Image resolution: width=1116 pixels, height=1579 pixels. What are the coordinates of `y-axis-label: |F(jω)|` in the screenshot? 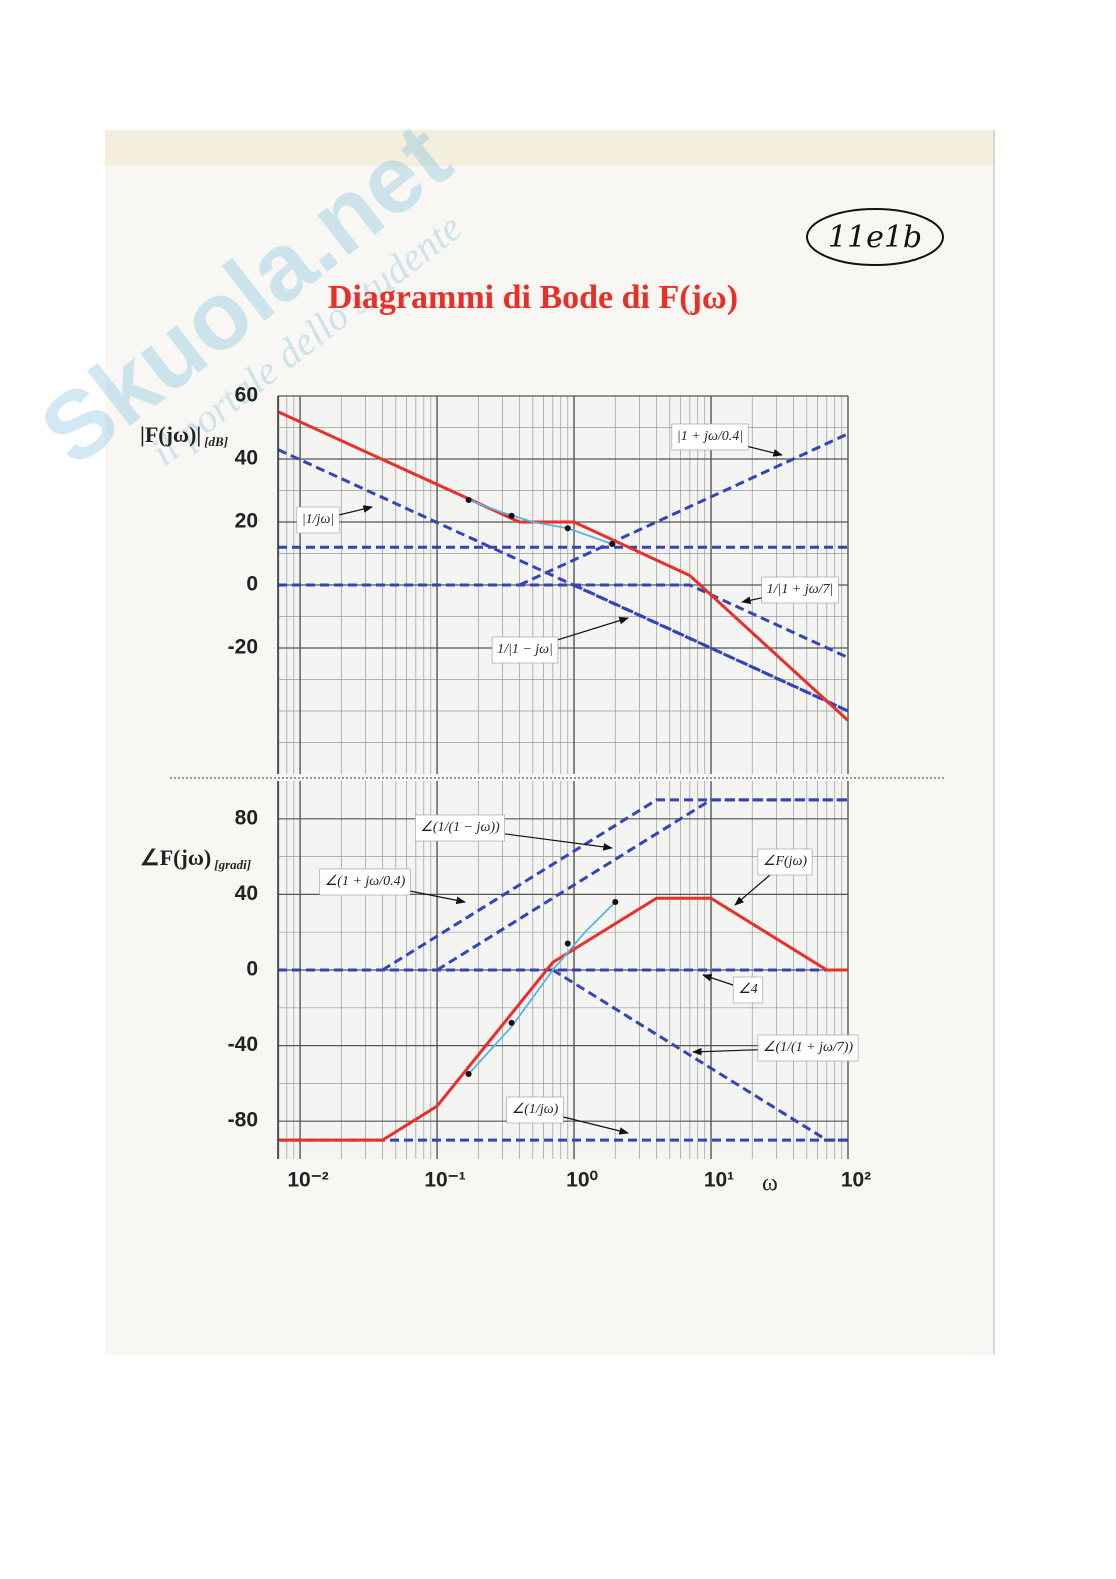 It's located at (170, 434).